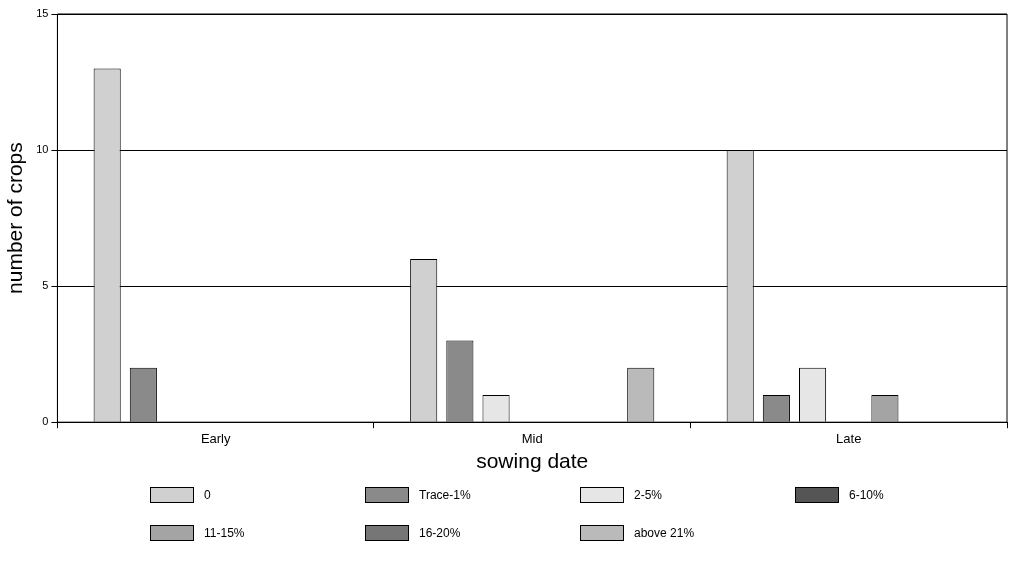  I want to click on x-axis-title: sowing date, so click(532, 461).